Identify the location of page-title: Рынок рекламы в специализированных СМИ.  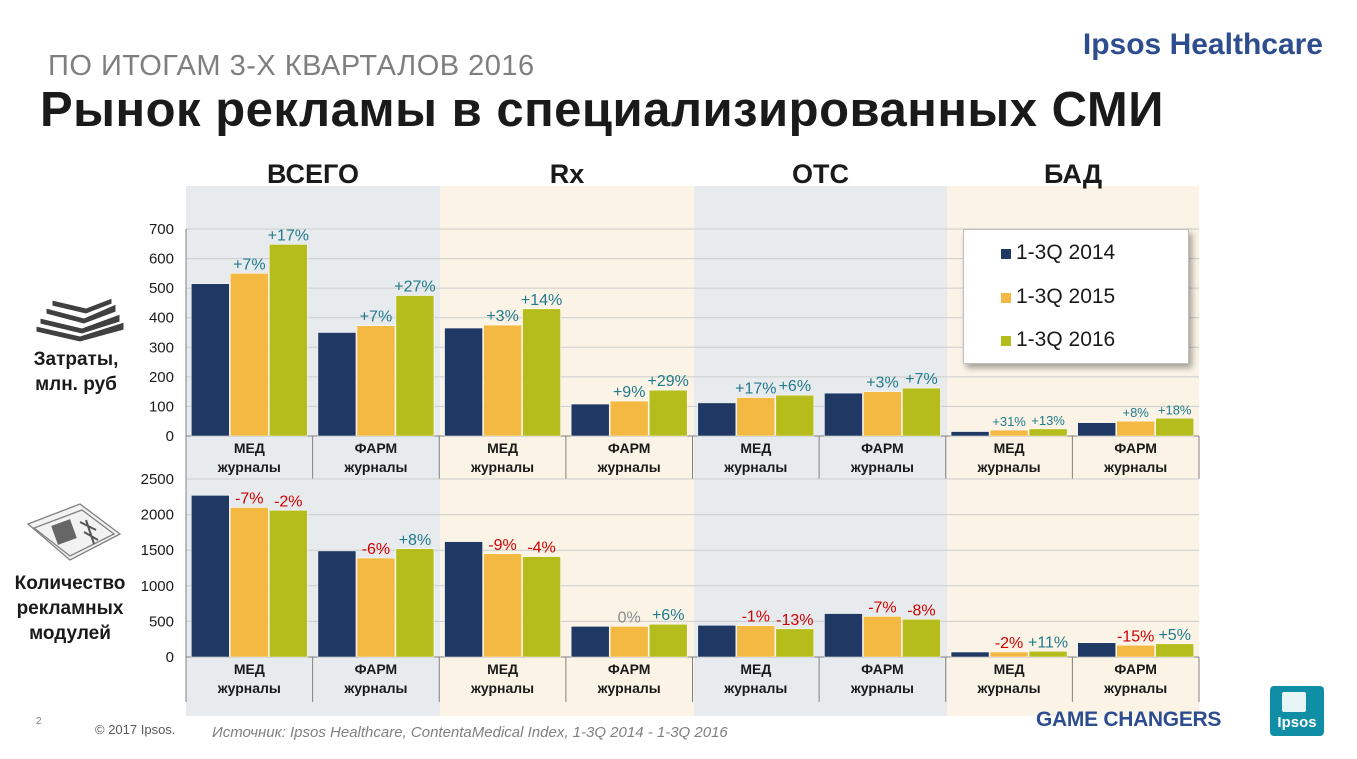
(602, 110).